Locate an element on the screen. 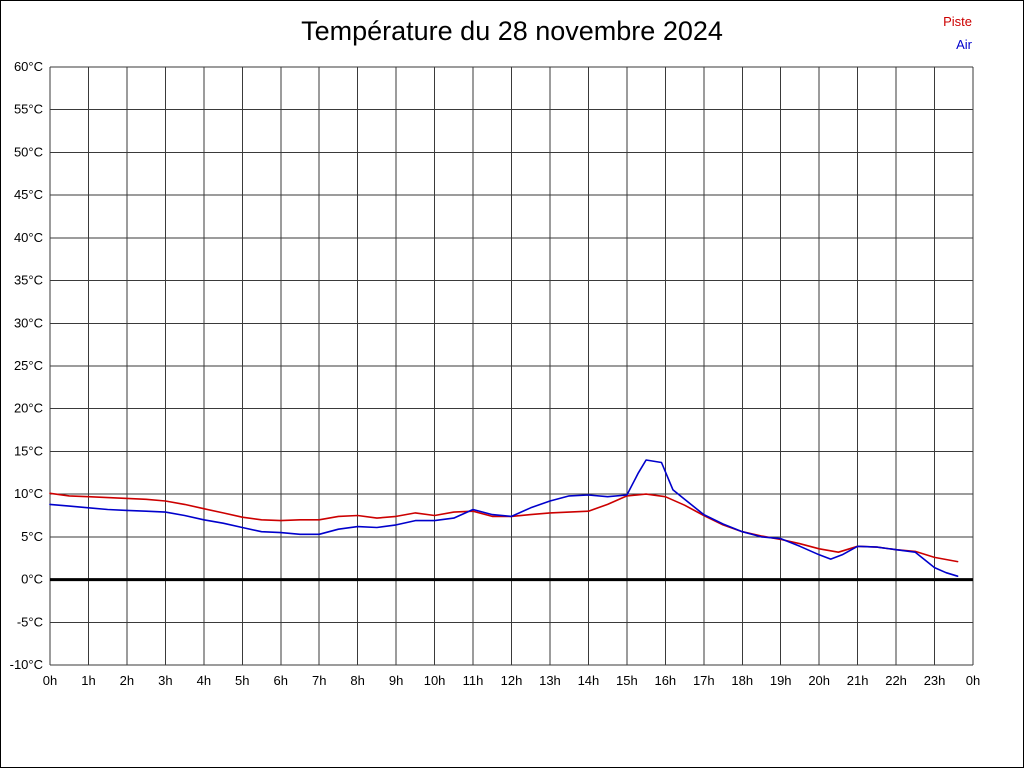 The height and width of the screenshot is (768, 1024). legend-label-air: Air is located at coordinates (964, 44).